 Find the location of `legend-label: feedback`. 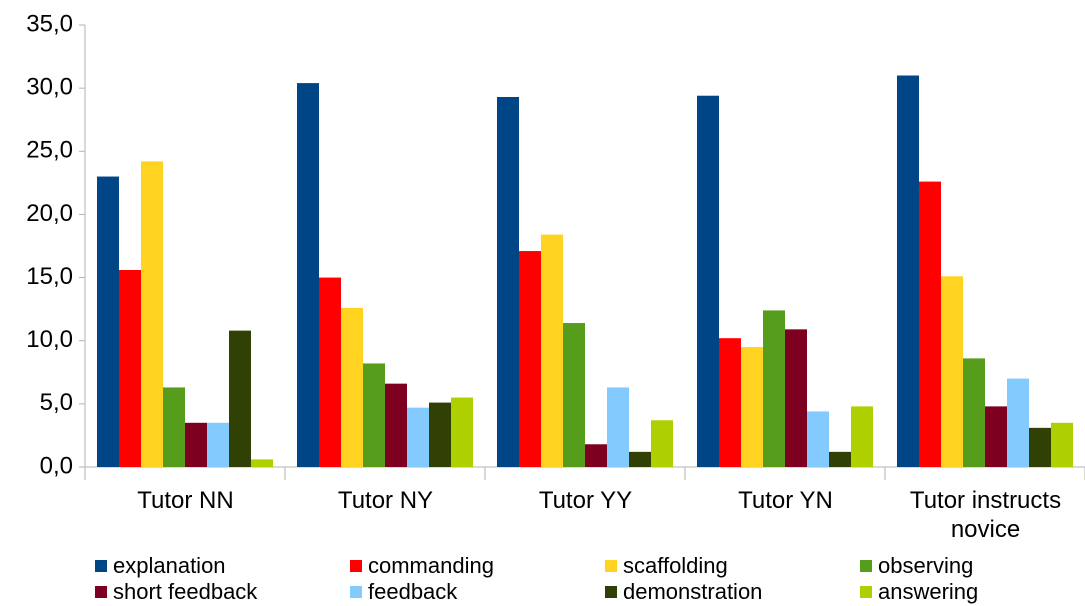

legend-label: feedback is located at coordinates (413, 591).